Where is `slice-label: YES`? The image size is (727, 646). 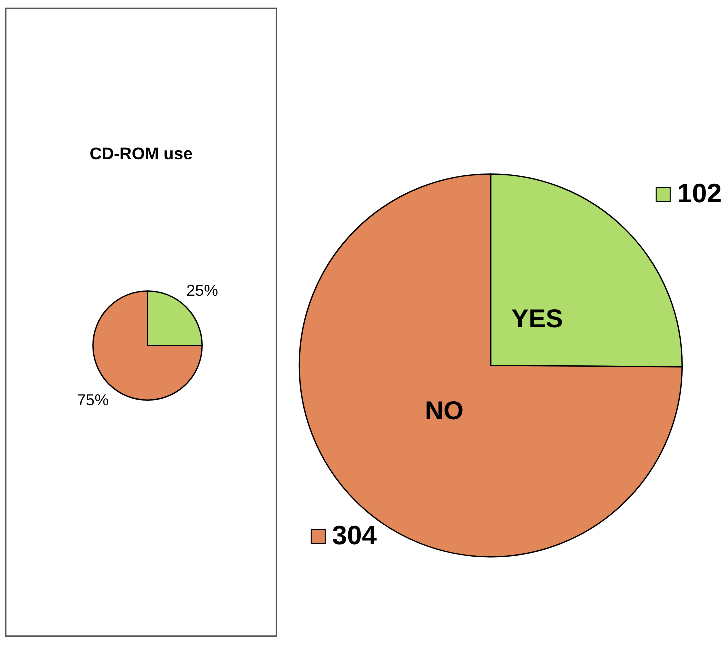 slice-label: YES is located at coordinates (538, 319).